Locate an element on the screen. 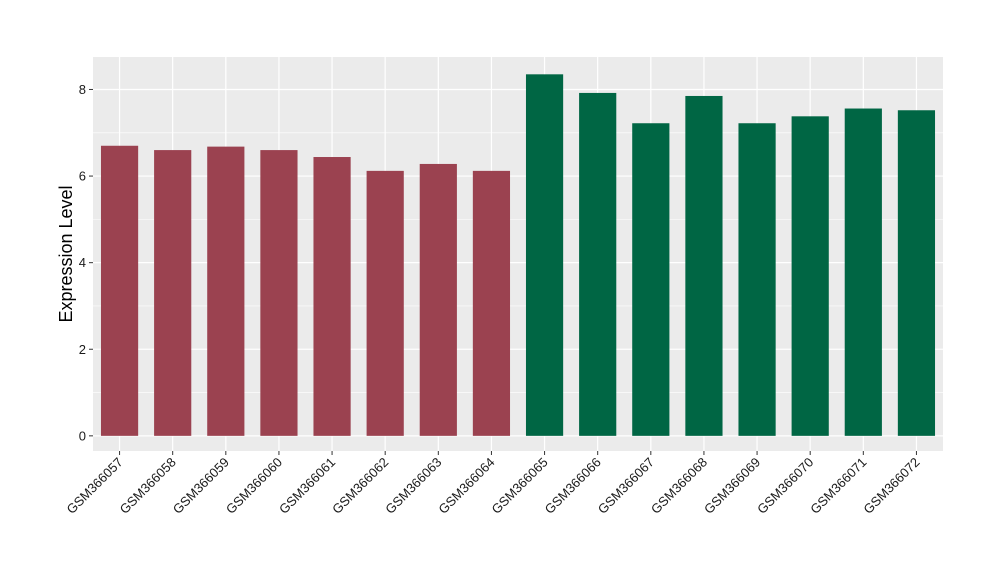 The height and width of the screenshot is (580, 1000). bar-GSM366072 is located at coordinates (916, 273).